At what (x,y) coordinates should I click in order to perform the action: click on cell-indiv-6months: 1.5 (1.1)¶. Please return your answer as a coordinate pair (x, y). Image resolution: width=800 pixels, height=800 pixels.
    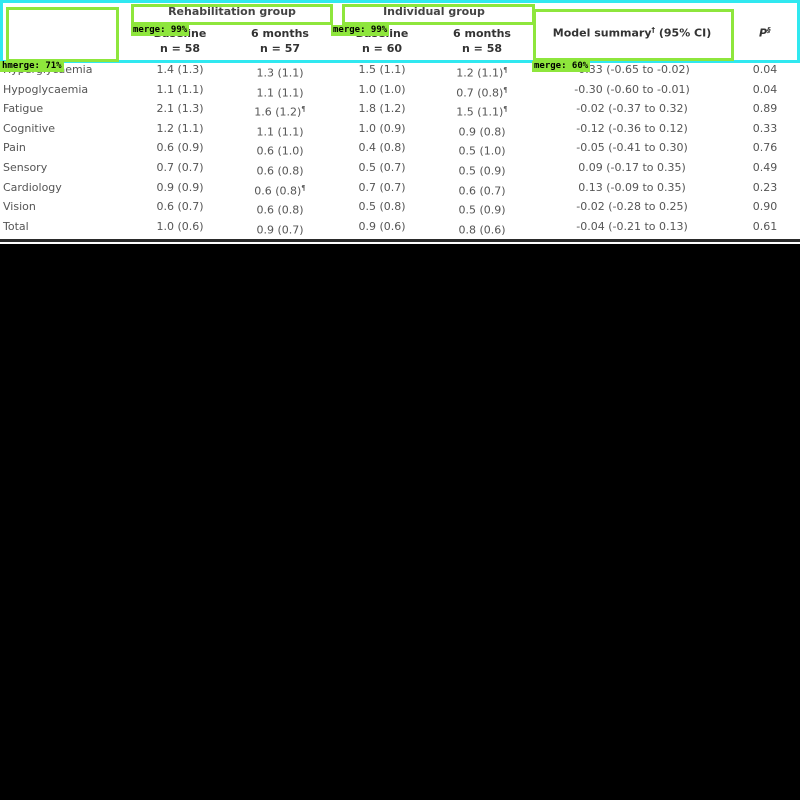
    Looking at the image, I should click on (482, 111).